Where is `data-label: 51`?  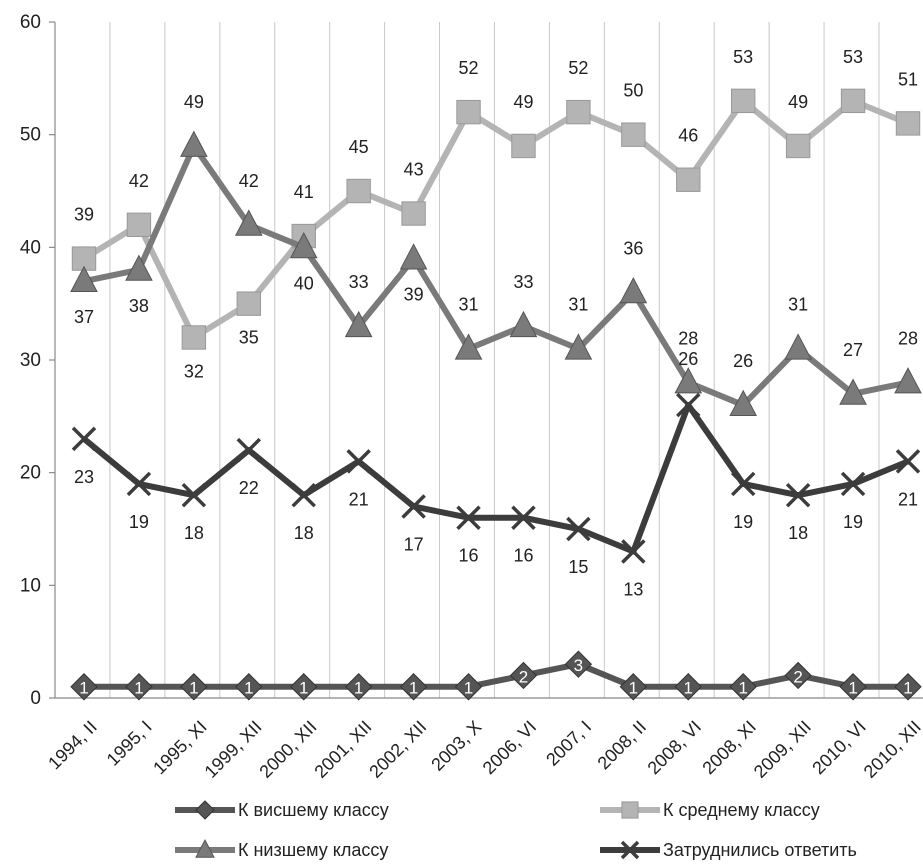 data-label: 51 is located at coordinates (908, 79).